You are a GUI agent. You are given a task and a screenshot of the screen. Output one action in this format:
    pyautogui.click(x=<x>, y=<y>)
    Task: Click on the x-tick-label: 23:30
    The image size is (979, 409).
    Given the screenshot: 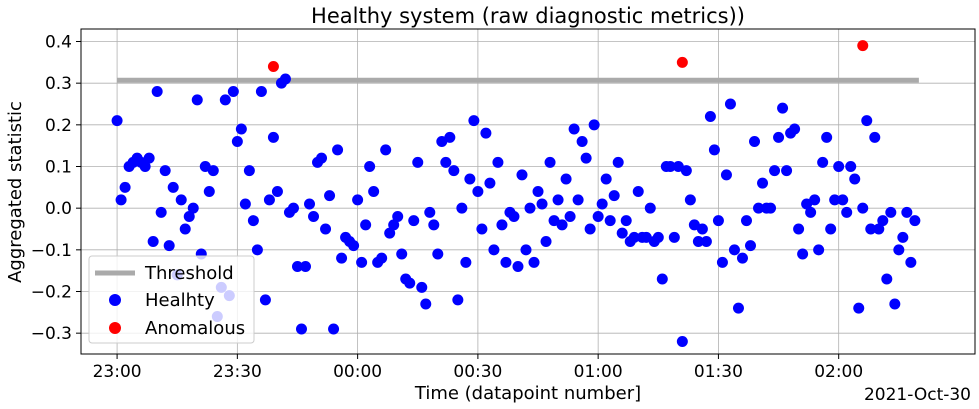 What is the action you would take?
    pyautogui.click(x=237, y=372)
    